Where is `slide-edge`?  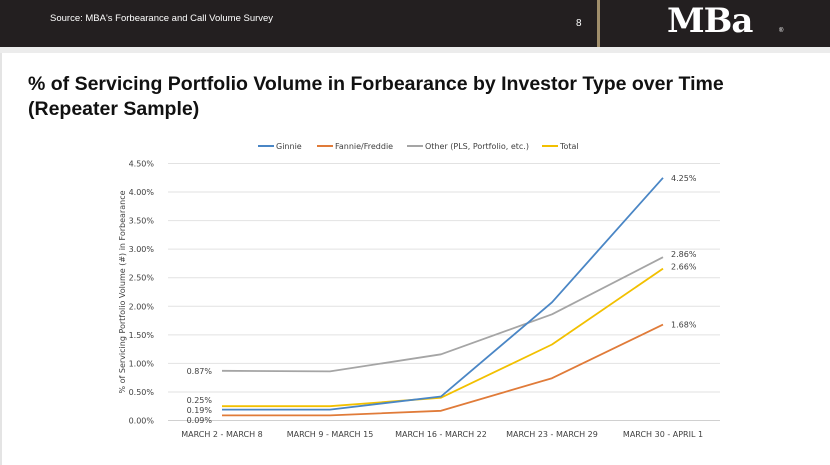 slide-edge is located at coordinates (1, 259).